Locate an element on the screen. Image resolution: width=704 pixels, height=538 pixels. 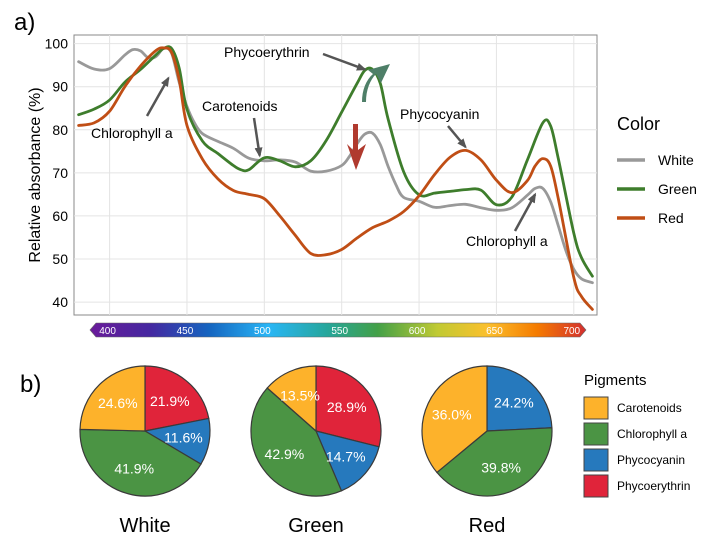
legend-label: Green is located at coordinates (677, 189).